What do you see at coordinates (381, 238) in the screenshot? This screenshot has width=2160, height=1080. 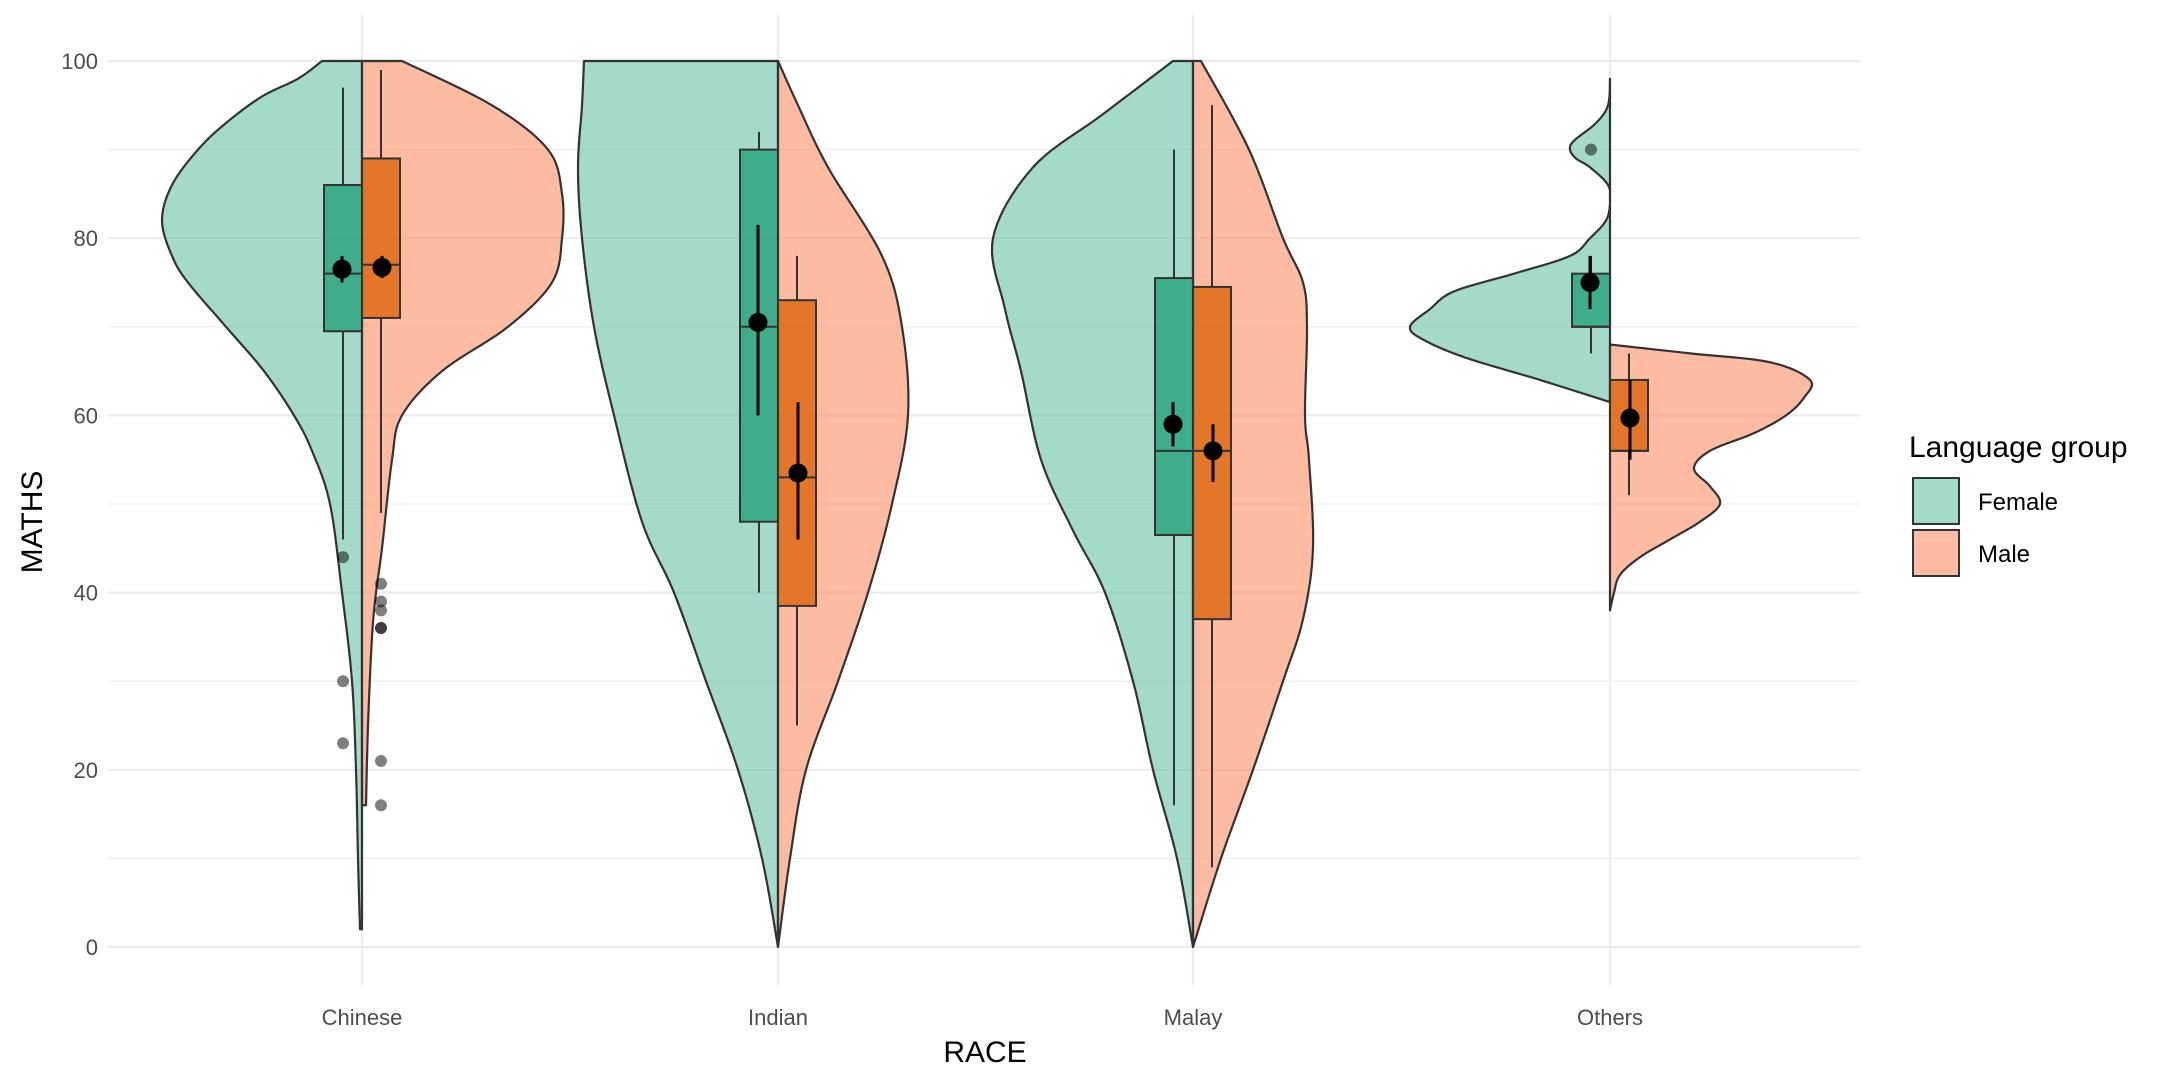 I see `box-chinese-male` at bounding box center [381, 238].